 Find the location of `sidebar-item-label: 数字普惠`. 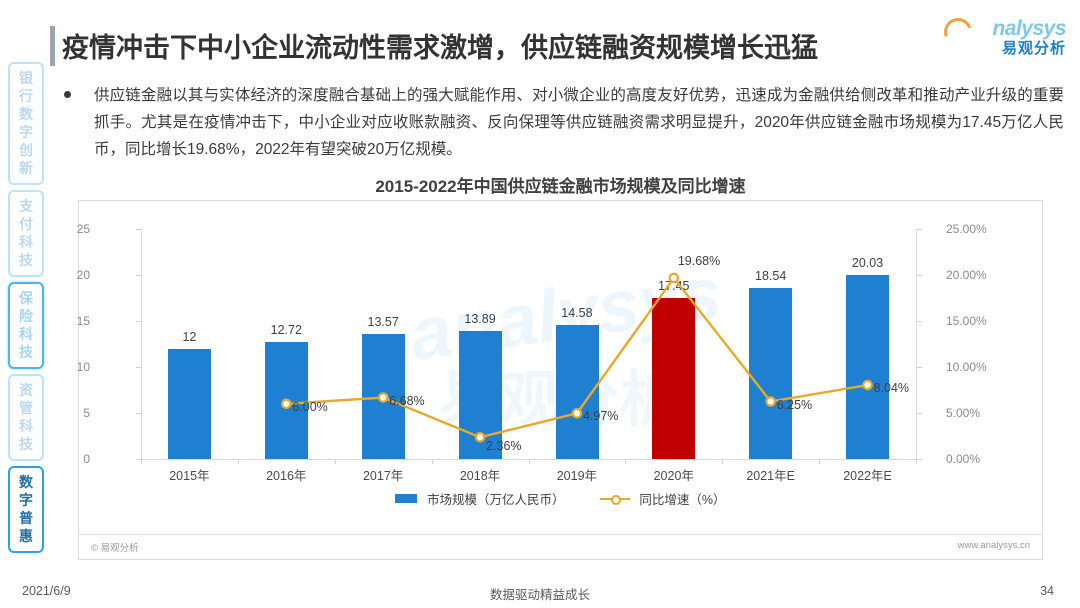

sidebar-item-label: 数字普惠 is located at coordinates (26, 509).